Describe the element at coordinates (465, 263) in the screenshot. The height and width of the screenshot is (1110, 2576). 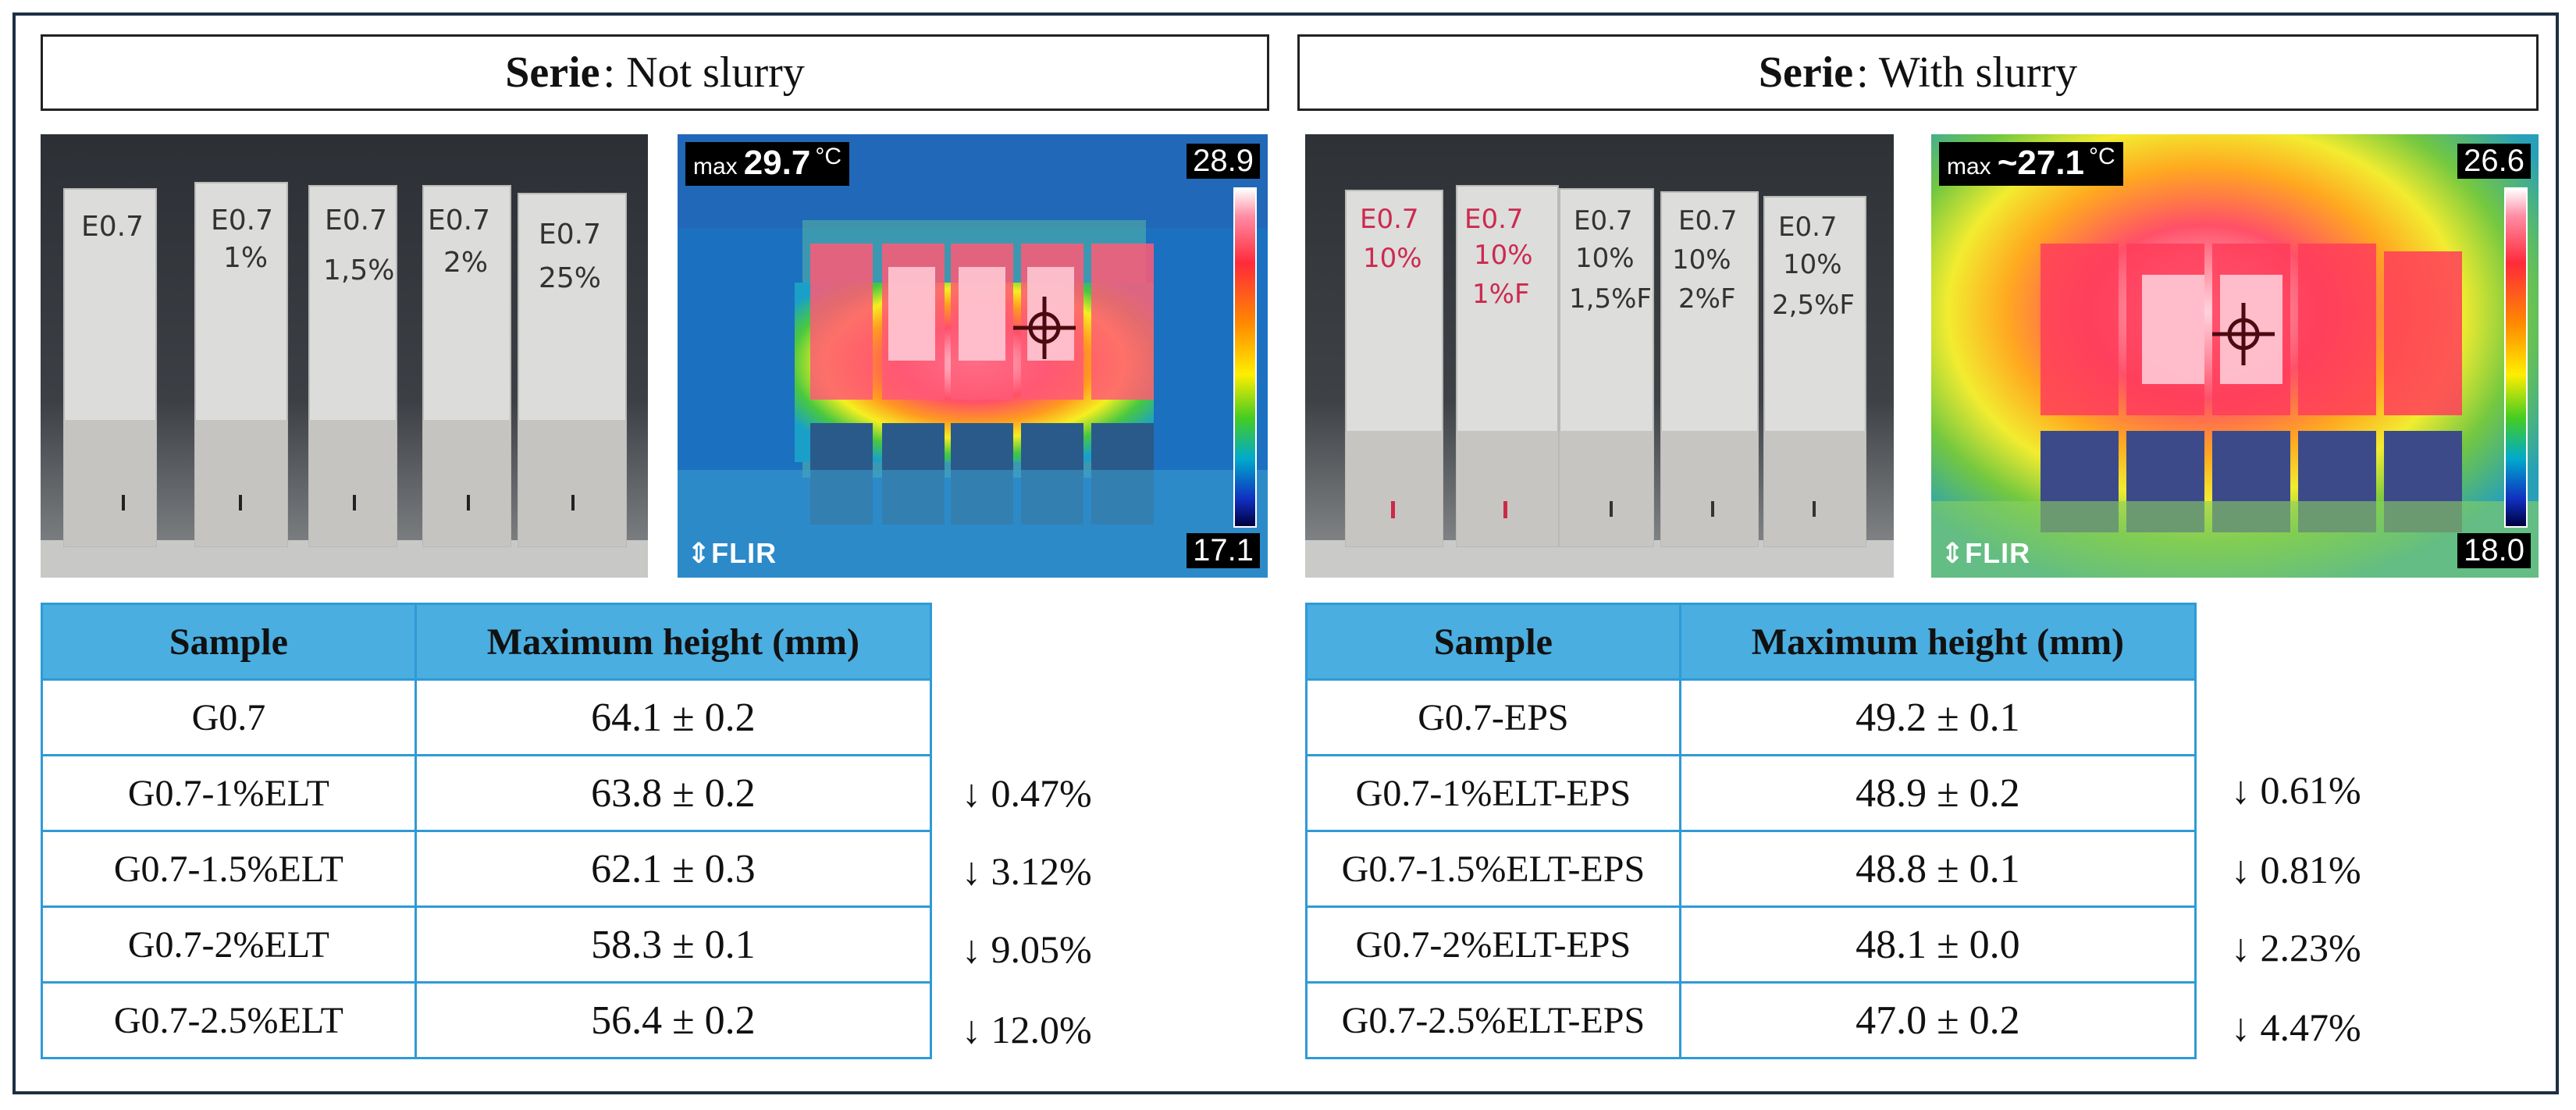
I see `svg-text: 2%` at that location.